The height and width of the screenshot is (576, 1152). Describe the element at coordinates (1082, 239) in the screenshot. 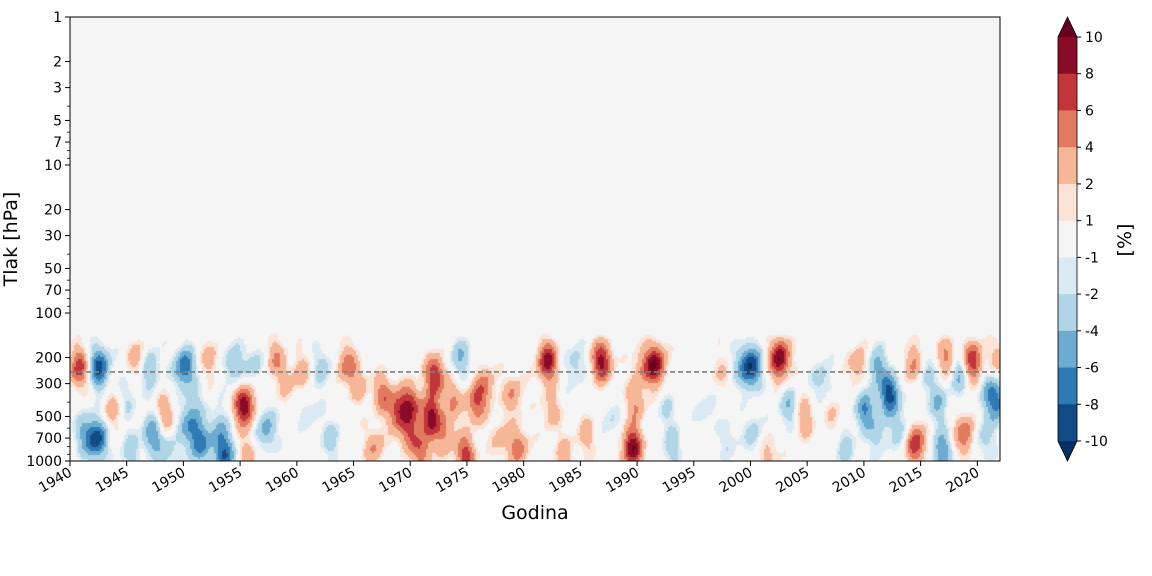

I see `colorbar: 10 8 6 4 2 1 -1 -2 -4 -6 -8 -10` at that location.